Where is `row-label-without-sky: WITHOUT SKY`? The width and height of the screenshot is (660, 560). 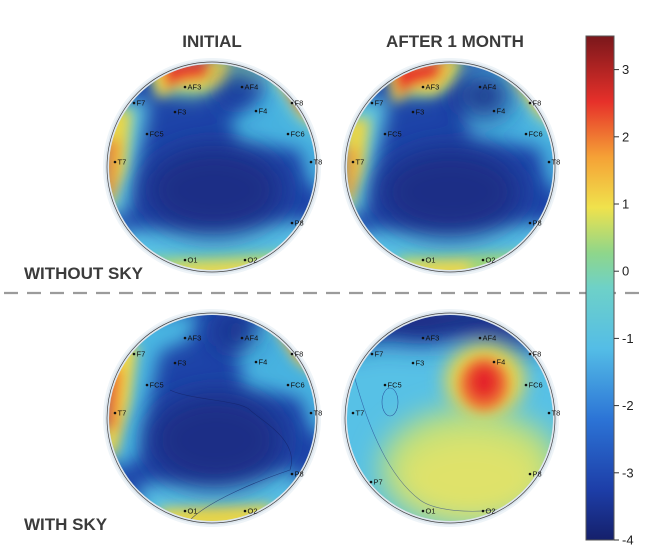 row-label-without-sky: WITHOUT SKY is located at coordinates (84, 273).